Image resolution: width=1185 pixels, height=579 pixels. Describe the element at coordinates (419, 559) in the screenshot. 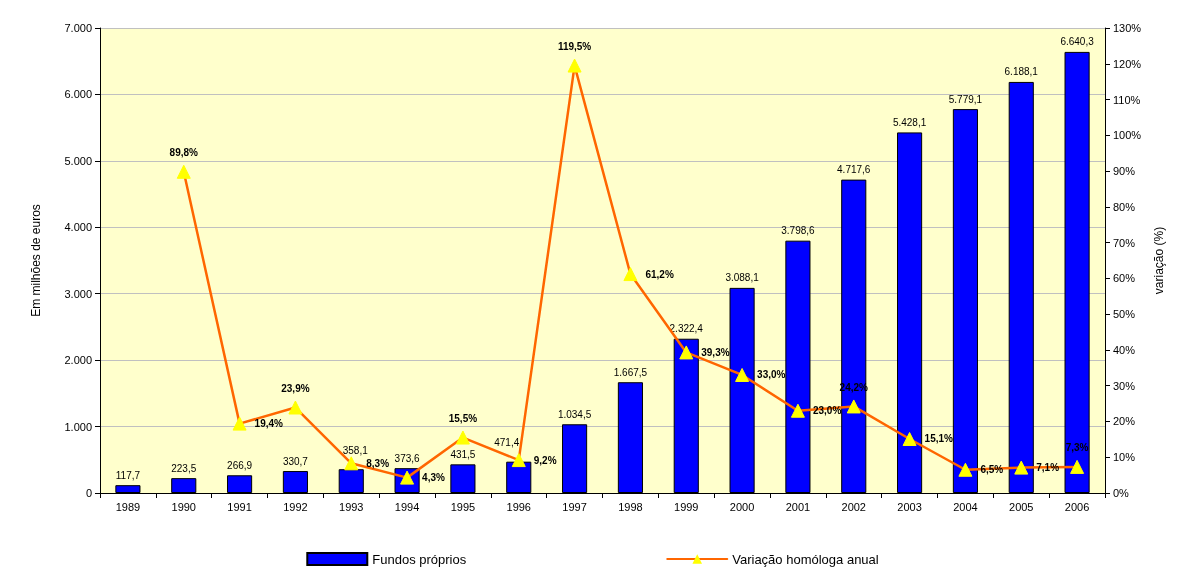

I see `legend-label: Fundos próprios` at that location.